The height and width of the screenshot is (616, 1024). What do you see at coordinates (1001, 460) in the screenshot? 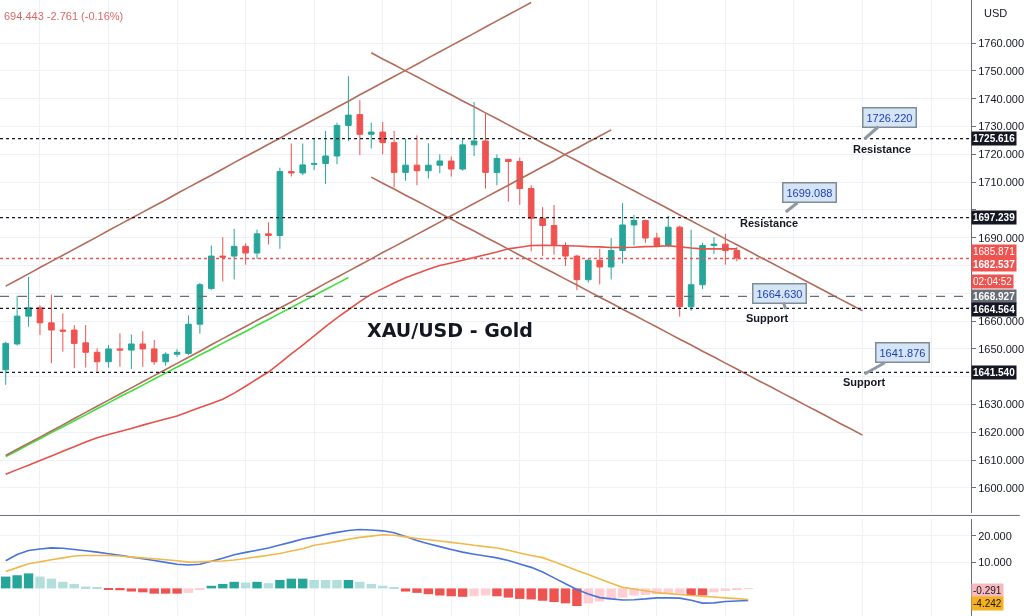
I see `y-tick-label: 1610.000` at bounding box center [1001, 460].